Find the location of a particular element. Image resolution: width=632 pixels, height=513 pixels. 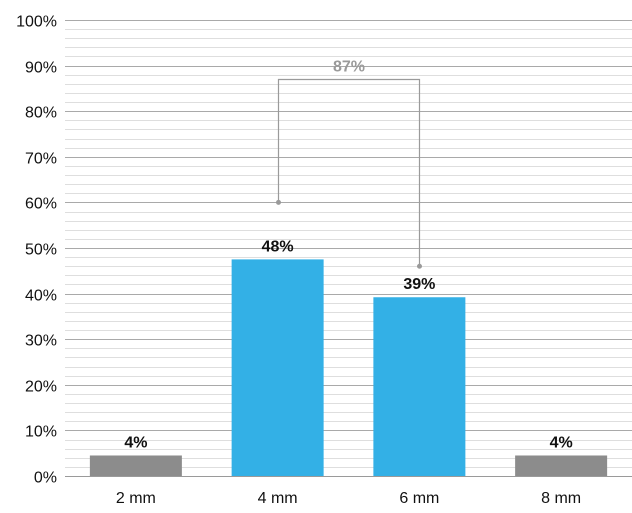

data-label: 48% is located at coordinates (278, 246).